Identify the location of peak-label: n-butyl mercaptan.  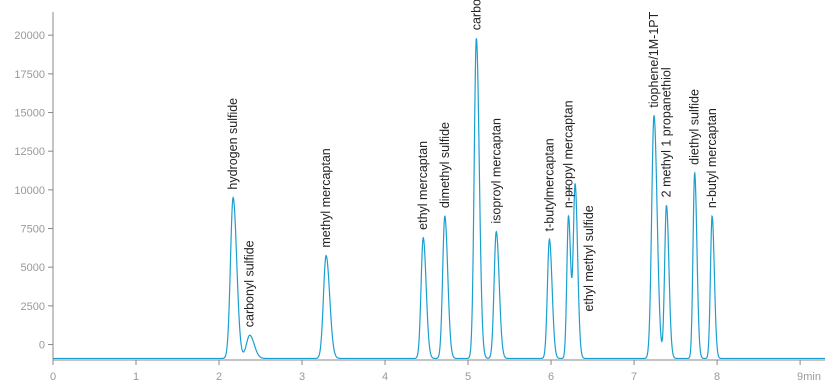
(712, 158).